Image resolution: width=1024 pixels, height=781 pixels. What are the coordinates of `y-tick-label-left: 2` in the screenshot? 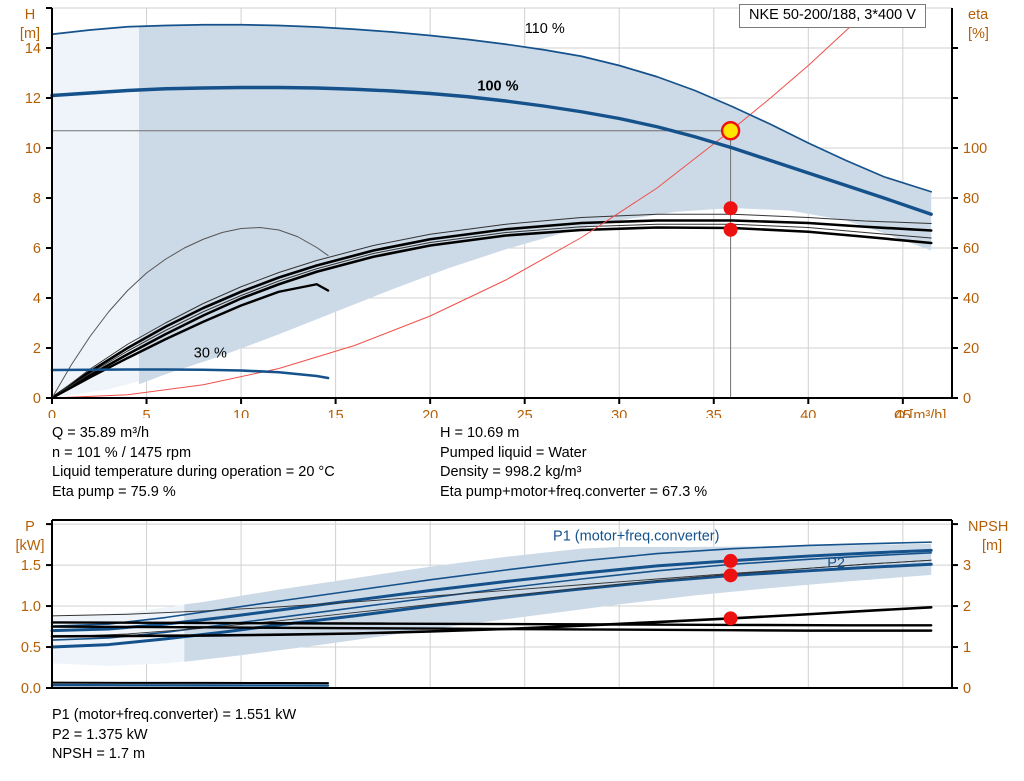 It's located at (37, 349).